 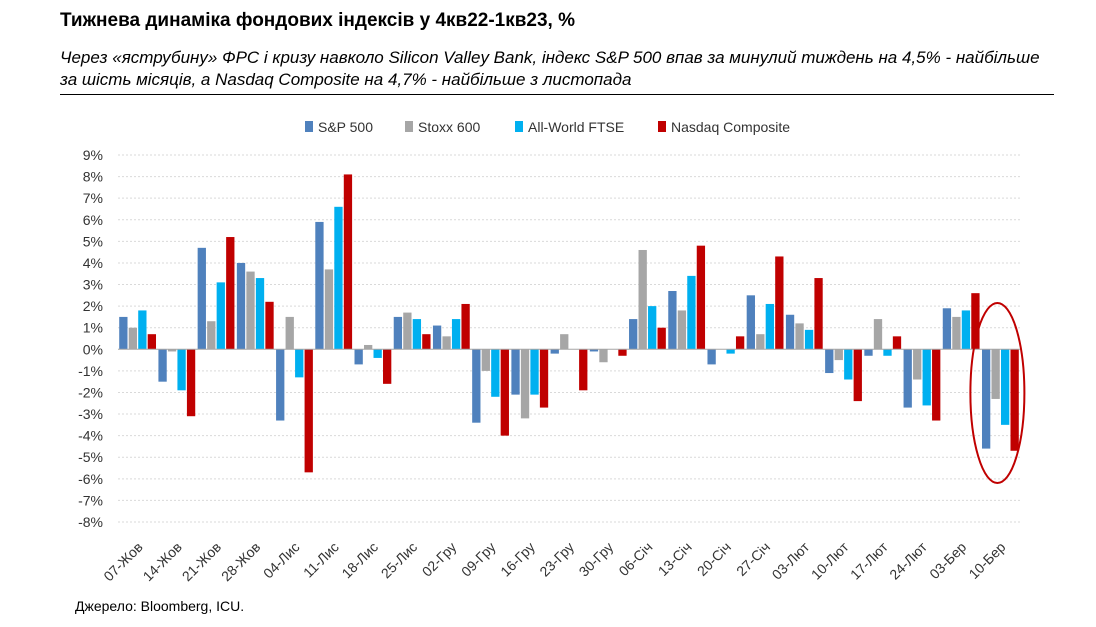 I want to click on x-tick-label: 20-Січ, so click(x=714, y=559).